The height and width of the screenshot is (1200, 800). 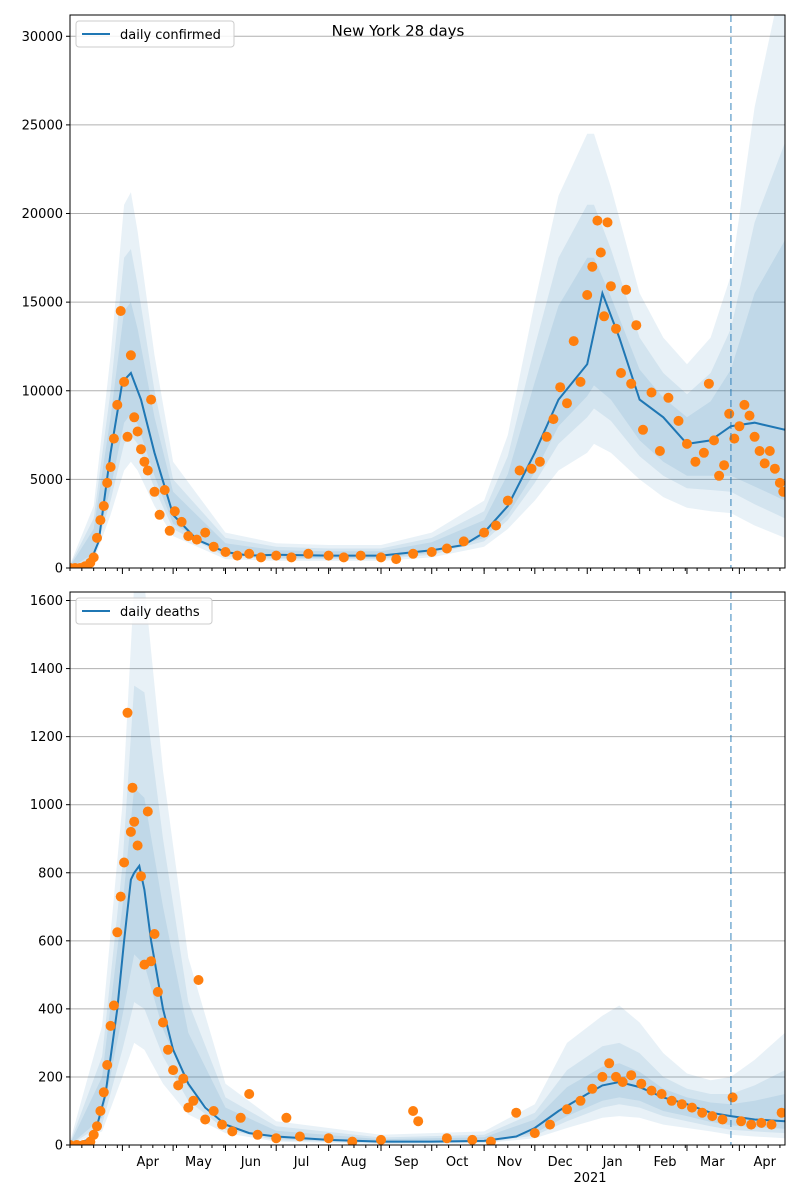 What do you see at coordinates (42, 303) in the screenshot?
I see `y-tick-label: 15000` at bounding box center [42, 303].